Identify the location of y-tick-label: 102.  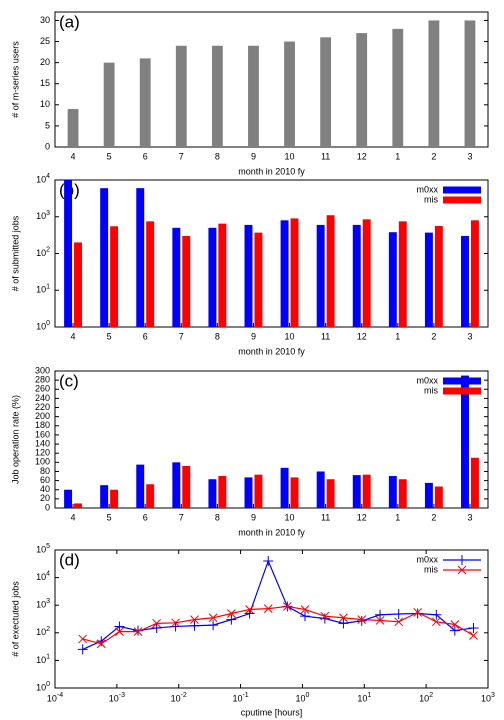
(43, 252).